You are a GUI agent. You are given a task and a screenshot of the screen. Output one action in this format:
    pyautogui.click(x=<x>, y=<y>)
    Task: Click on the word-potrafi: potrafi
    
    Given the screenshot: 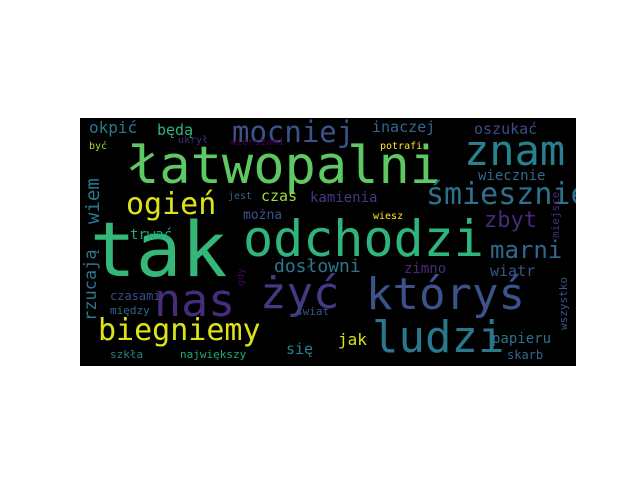 What is the action you would take?
    pyautogui.click(x=401, y=146)
    